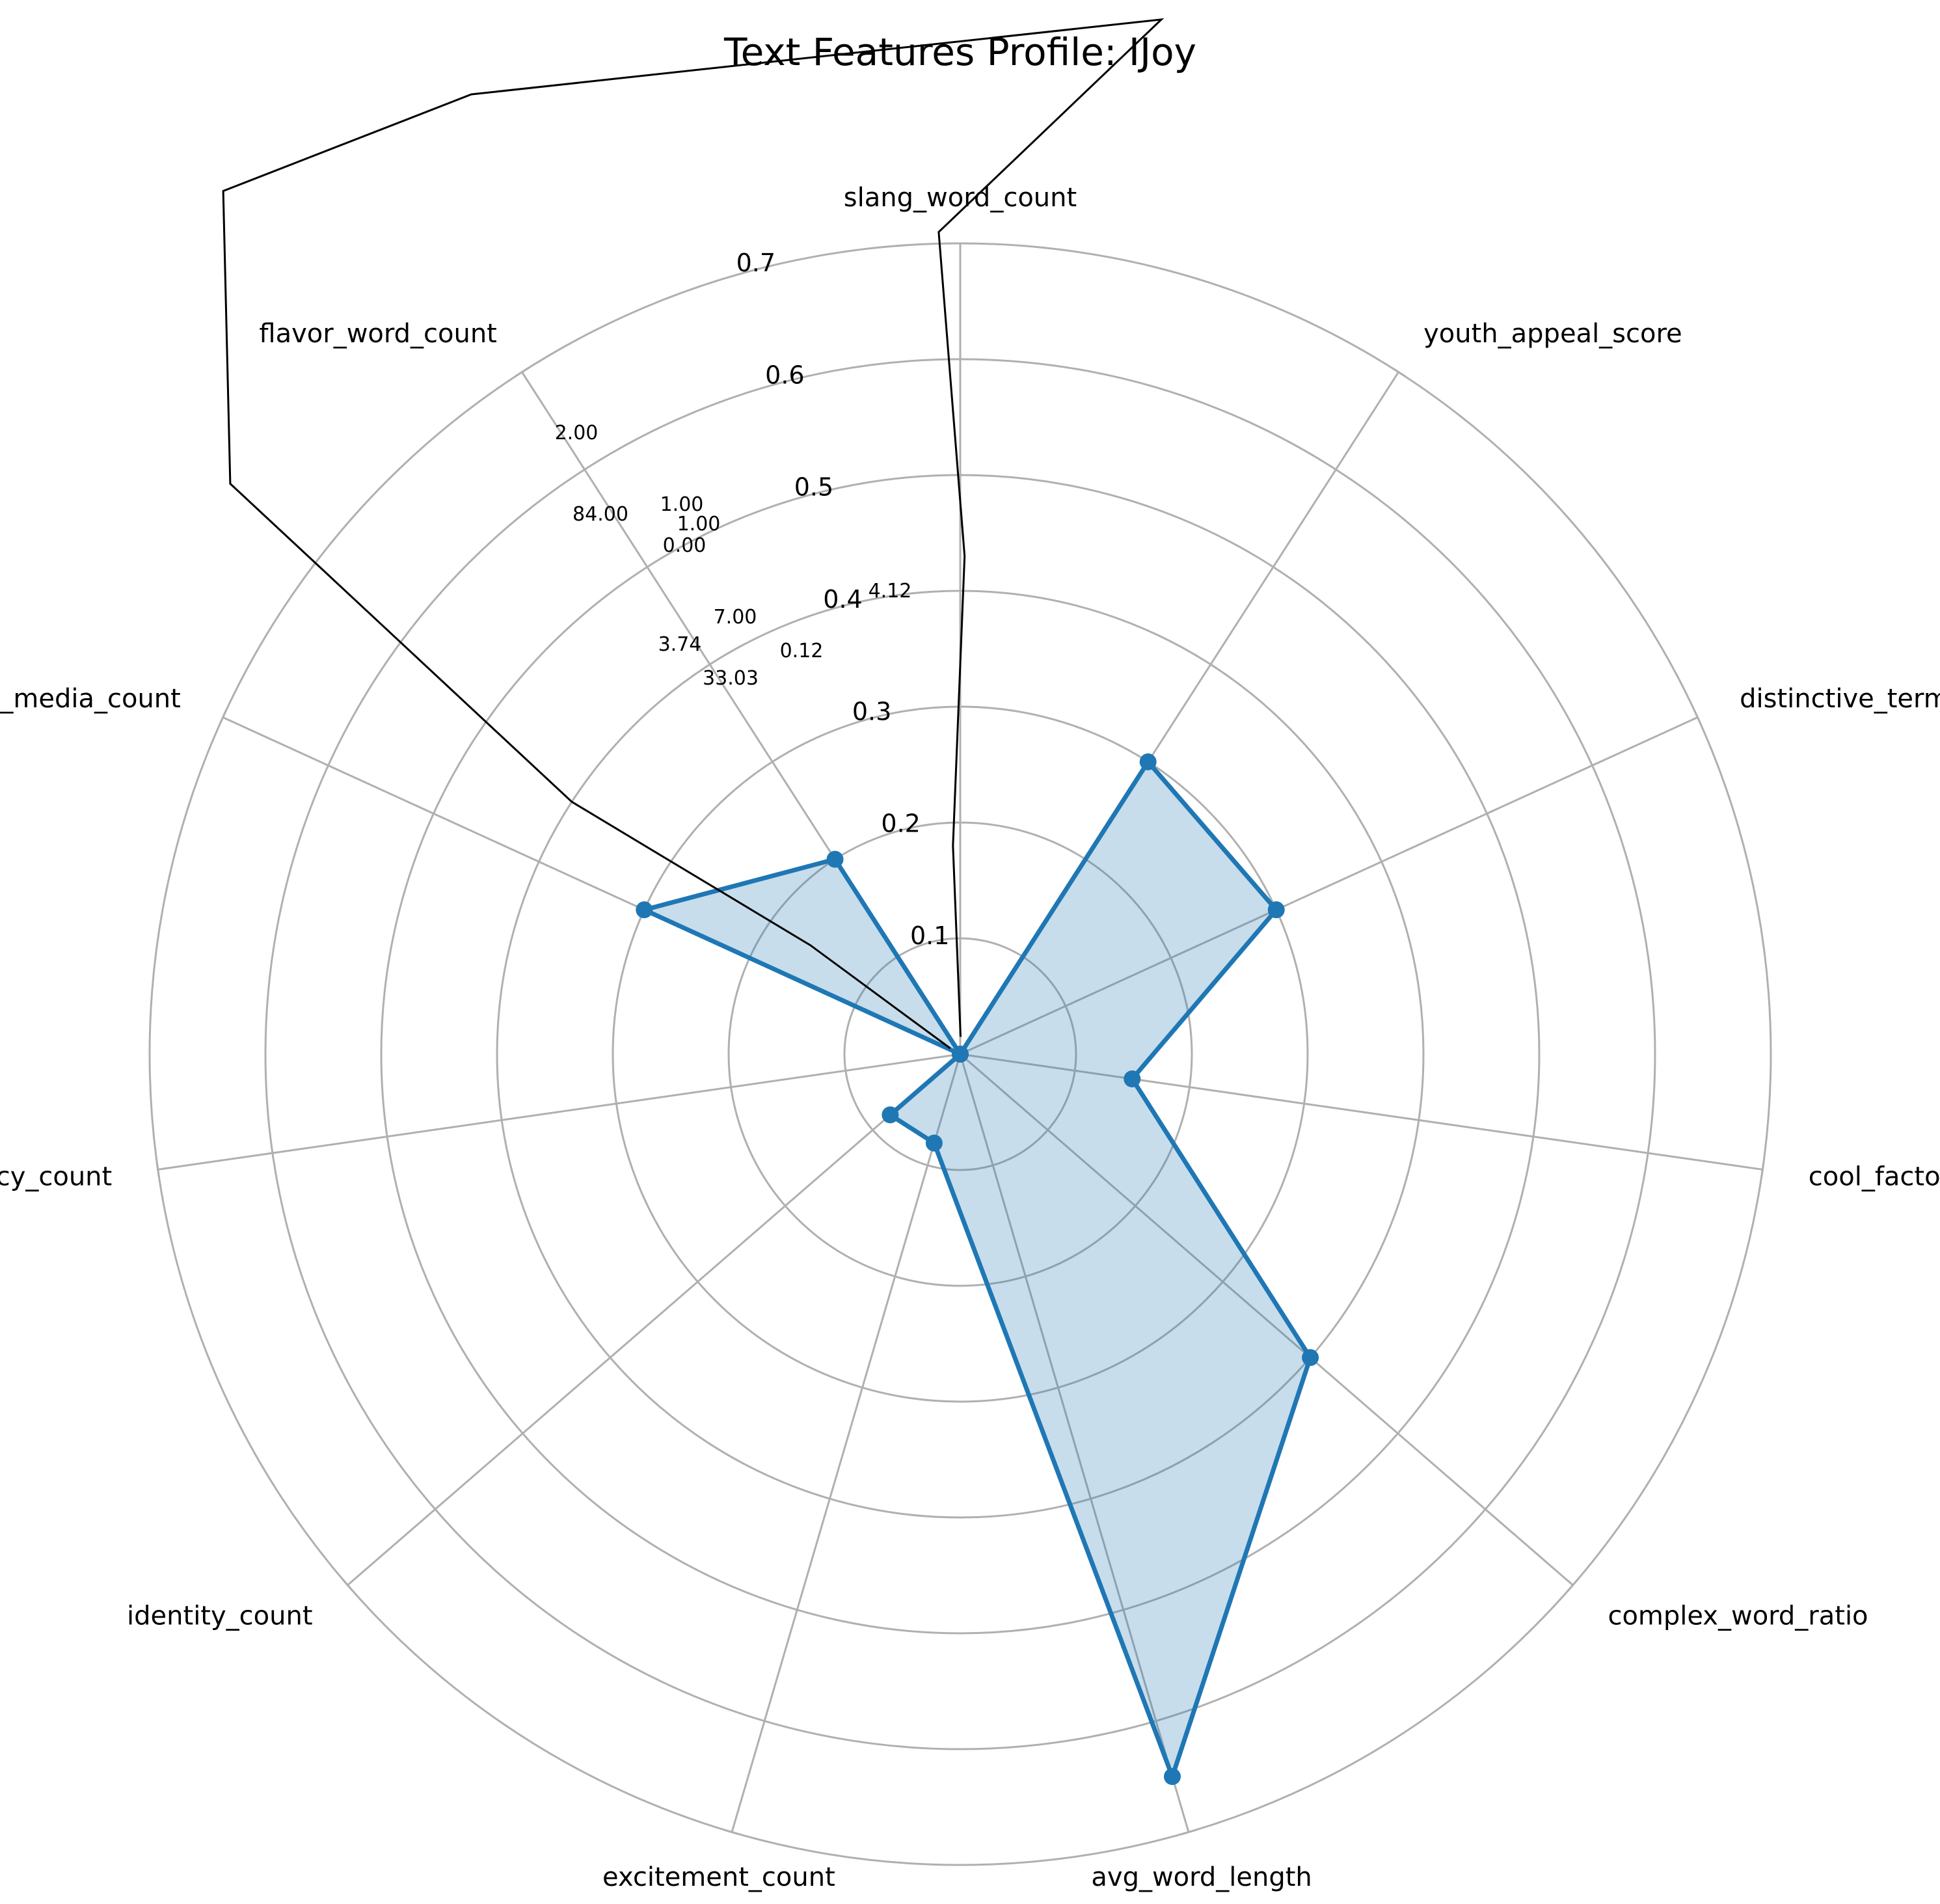 The height and width of the screenshot is (1904, 1940). What do you see at coordinates (1074, 1443) in the screenshot?
I see `spoke-avg_word_length` at bounding box center [1074, 1443].